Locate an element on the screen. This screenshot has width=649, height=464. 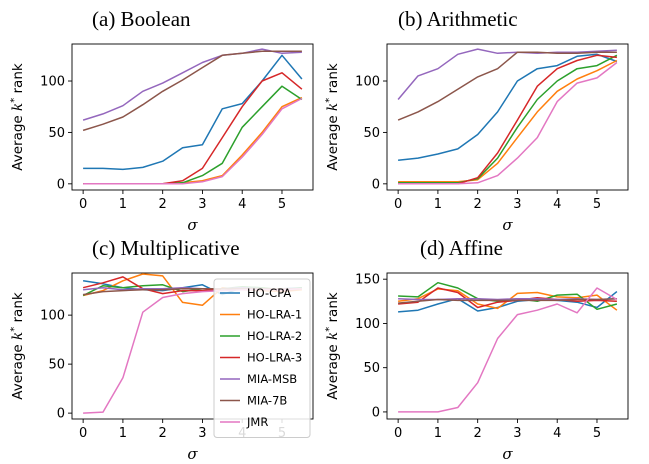
legend-entry-label: MIA-MSB is located at coordinates (272, 379).